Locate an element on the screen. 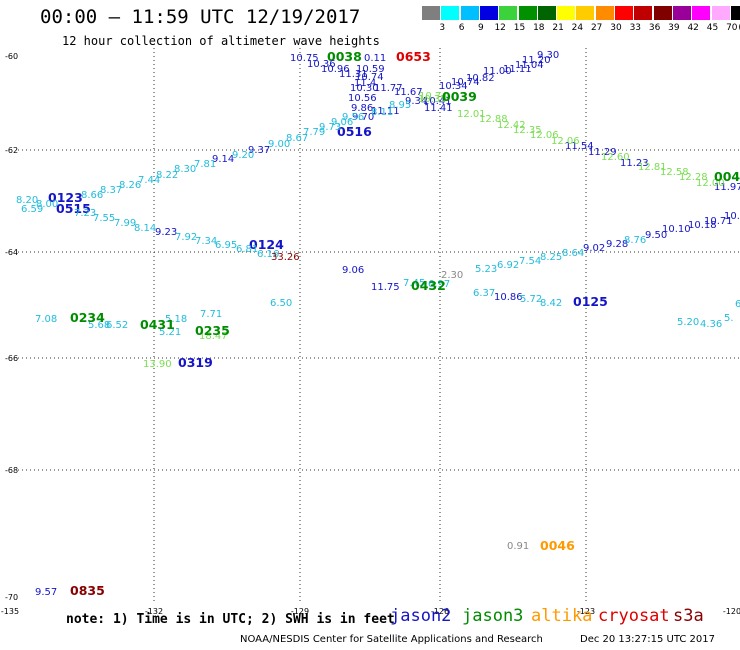  footer-date: Dec 20 13:27:15 UTC 2017 is located at coordinates (647, 639).